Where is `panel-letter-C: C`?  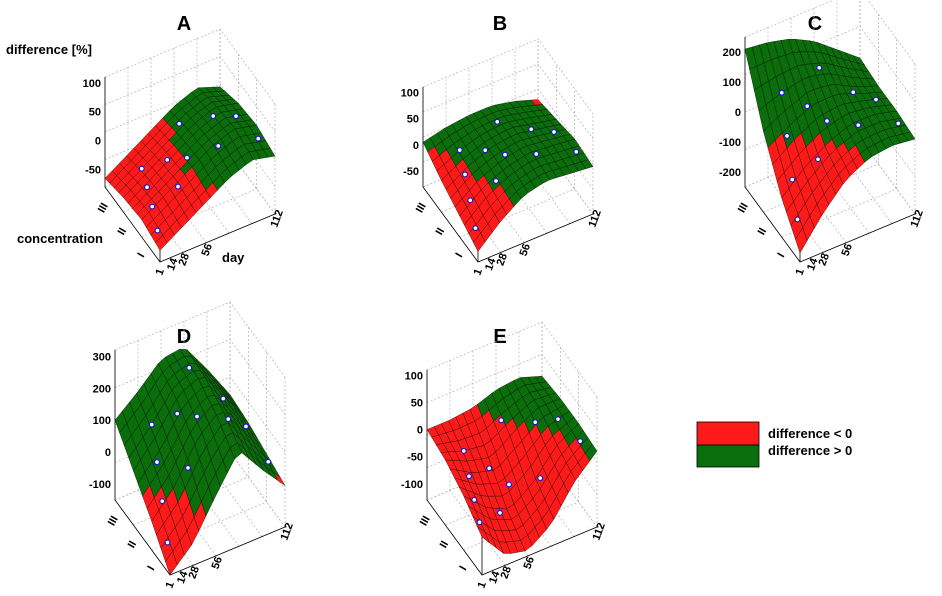
panel-letter-C: C is located at coordinates (815, 24).